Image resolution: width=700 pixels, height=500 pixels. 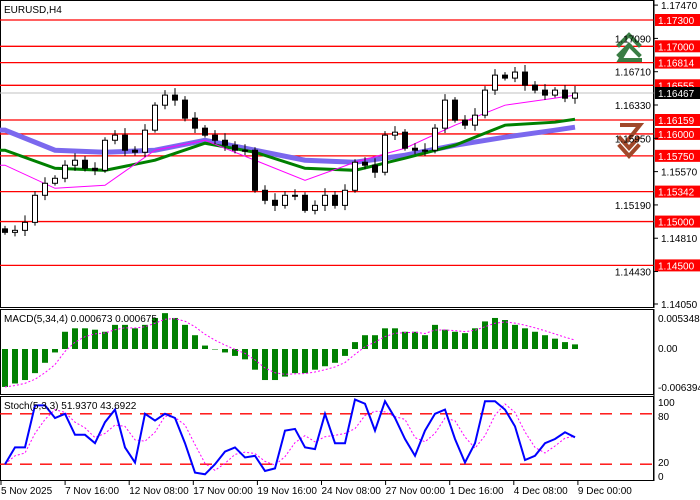 I want to click on stoch-tick-20: 20, so click(x=664, y=463).